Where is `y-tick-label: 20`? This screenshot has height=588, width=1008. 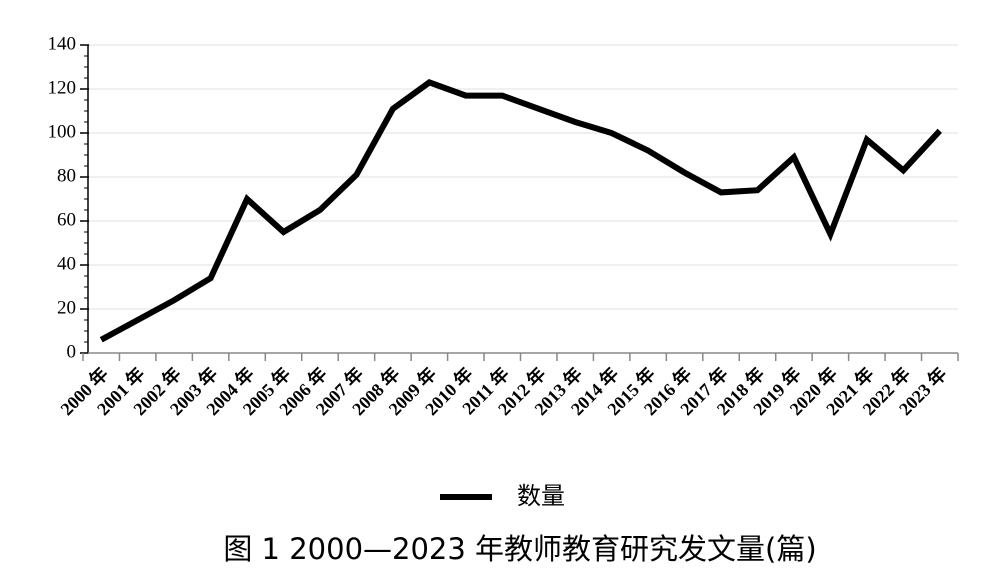
y-tick-label: 20 is located at coordinates (66, 307).